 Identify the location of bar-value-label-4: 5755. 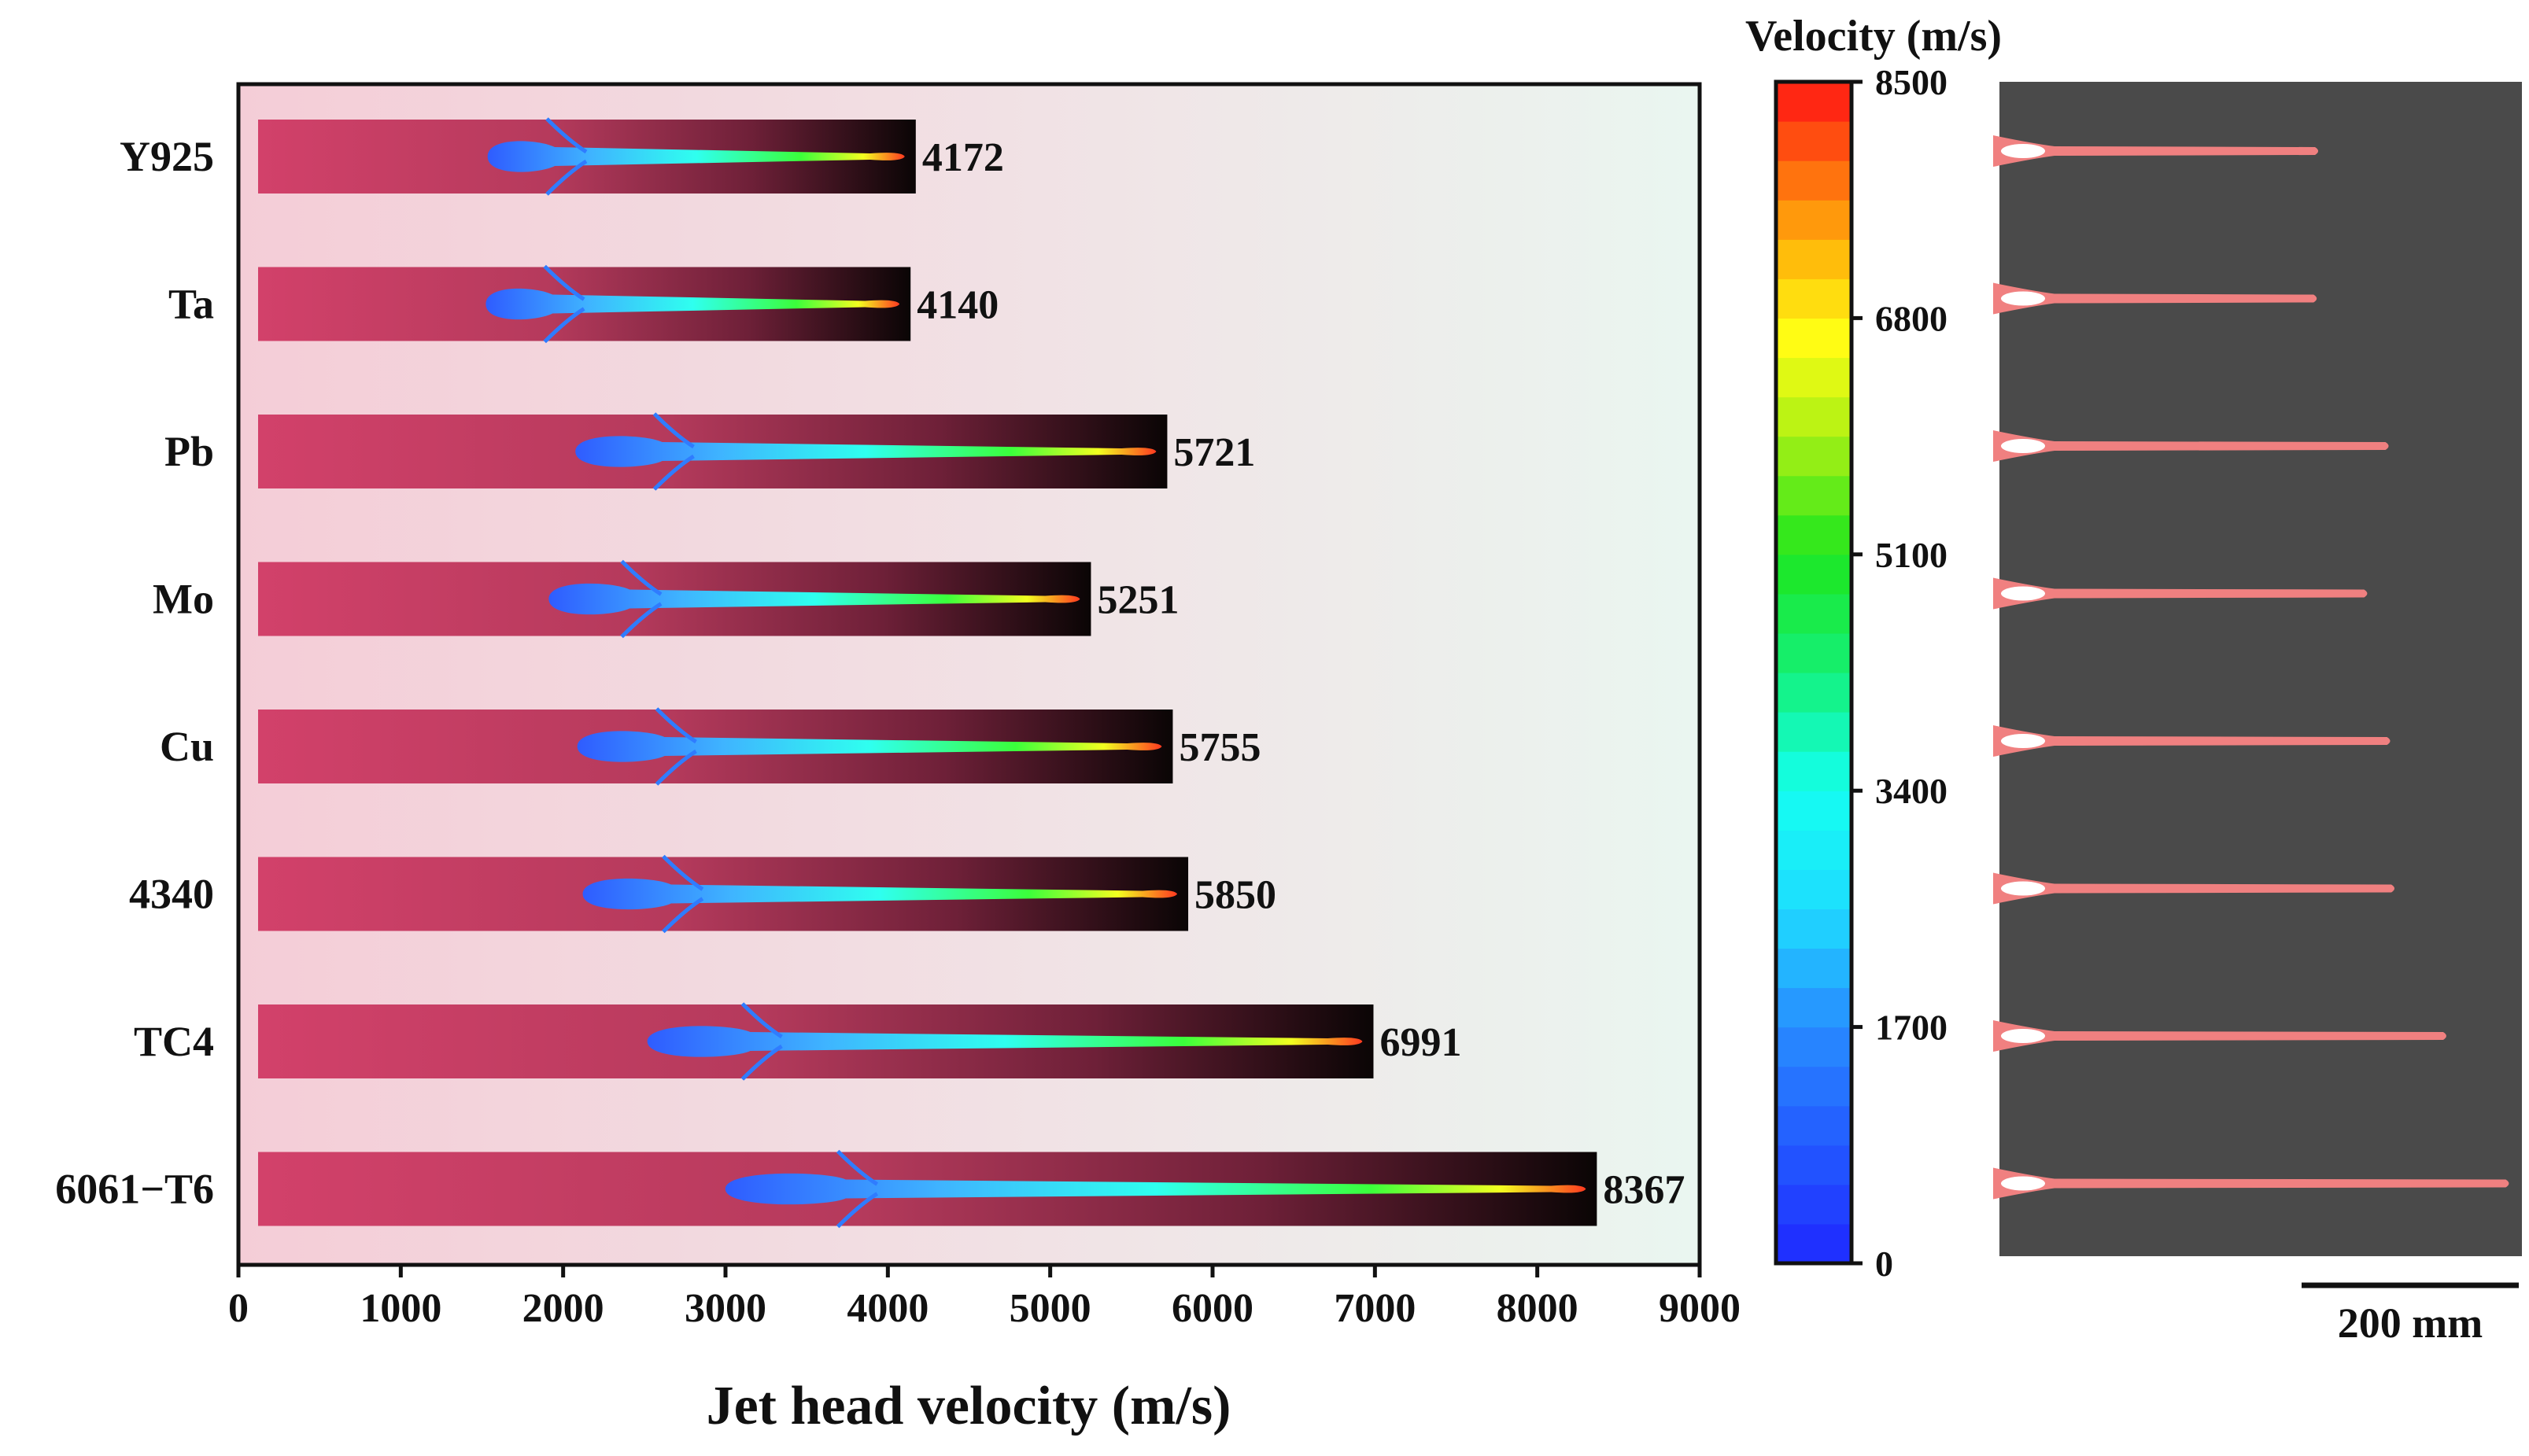
(1220, 747).